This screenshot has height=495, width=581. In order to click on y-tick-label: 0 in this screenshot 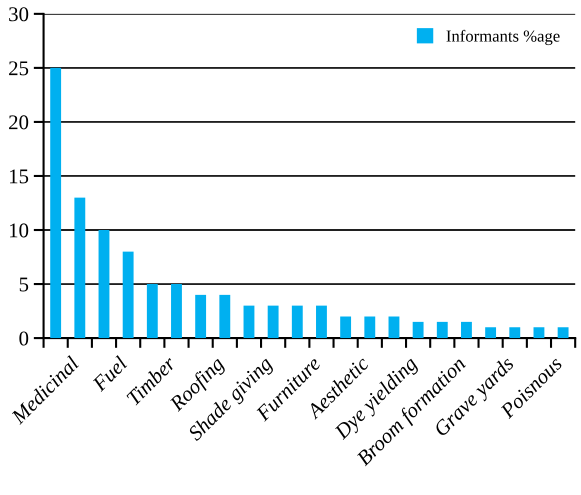, I will do `click(23, 338)`.